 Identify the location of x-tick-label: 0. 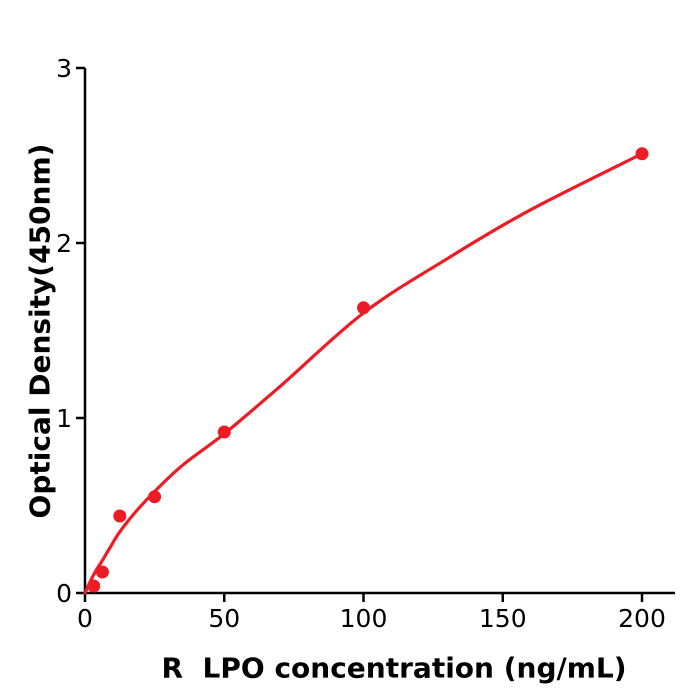
(85, 618).